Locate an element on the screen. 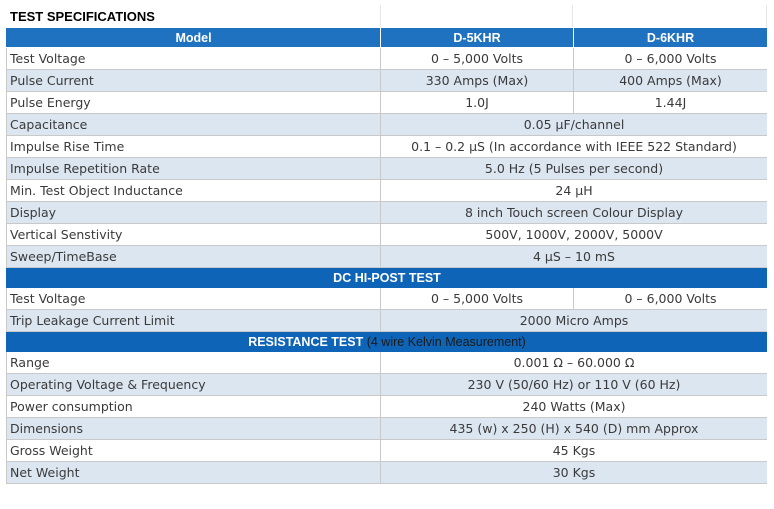 The width and height of the screenshot is (774, 509). table-row: Power consumption 240 Watts (Max) is located at coordinates (387, 406).